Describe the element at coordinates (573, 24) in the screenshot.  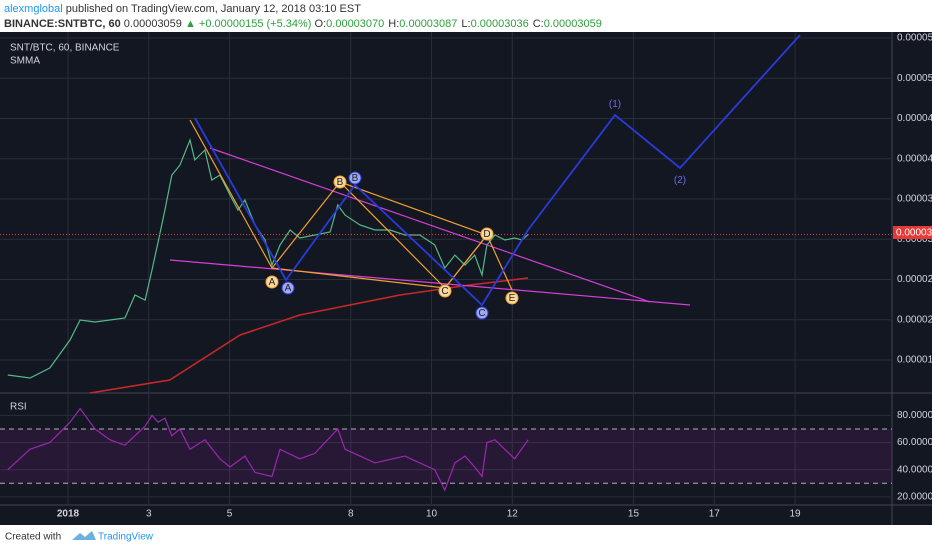
I see `ohlc-value: 0.00003059` at that location.